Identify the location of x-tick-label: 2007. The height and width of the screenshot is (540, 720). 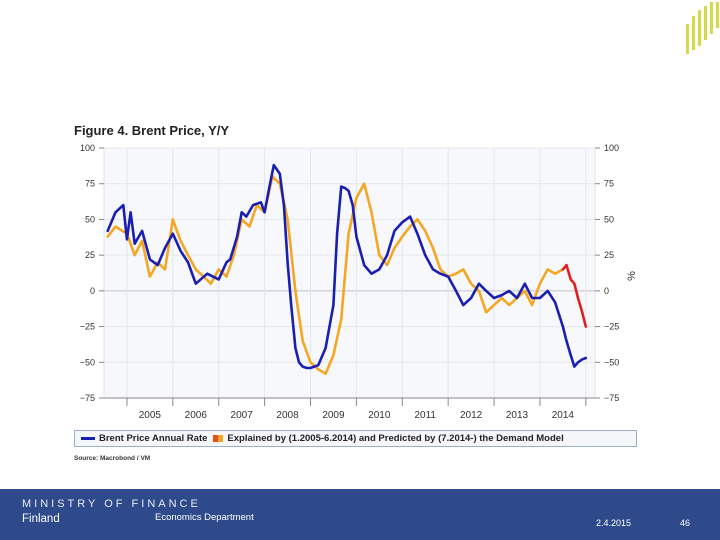
(242, 415).